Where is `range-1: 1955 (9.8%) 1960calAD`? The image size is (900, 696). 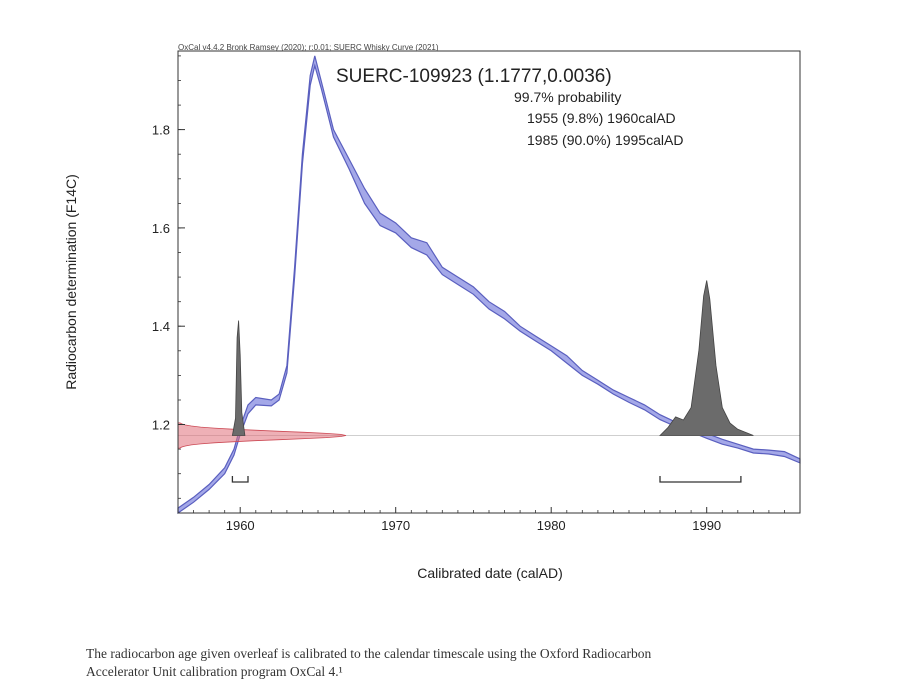
range-1: 1955 (9.8%) 1960calAD is located at coordinates (601, 118).